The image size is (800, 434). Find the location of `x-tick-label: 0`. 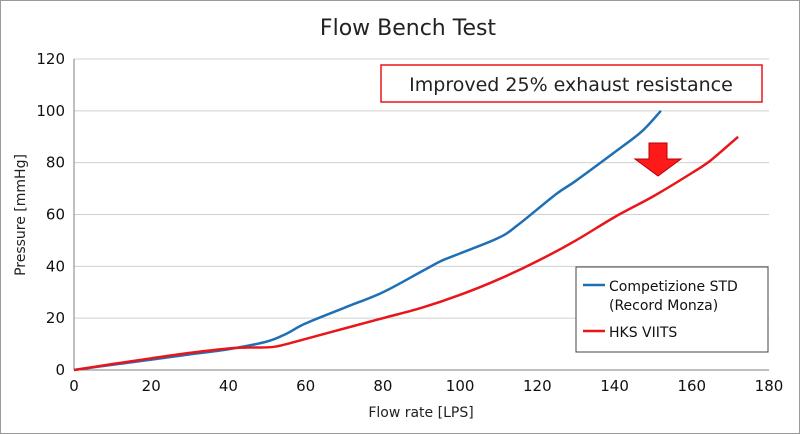

x-tick-label: 0 is located at coordinates (74, 386).